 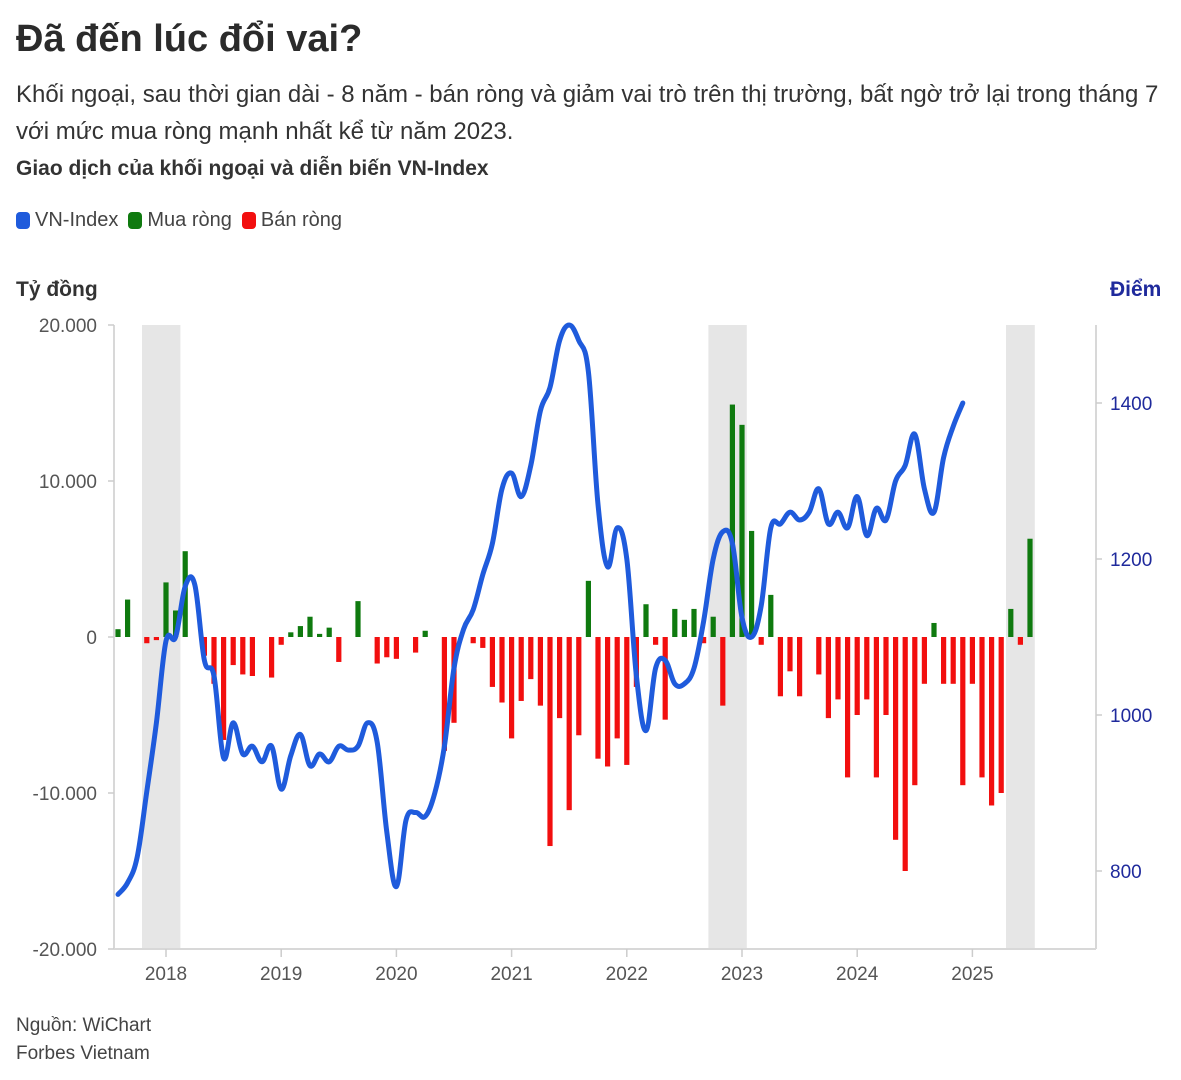 What do you see at coordinates (91, 638) in the screenshot?
I see `left-tick-label: 0` at bounding box center [91, 638].